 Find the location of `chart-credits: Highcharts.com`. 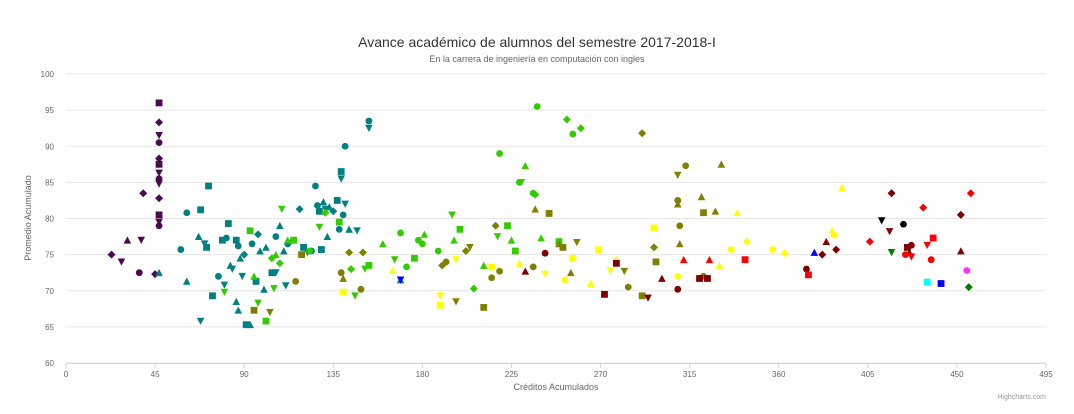

chart-credits: Highcharts.com is located at coordinates (1021, 397).